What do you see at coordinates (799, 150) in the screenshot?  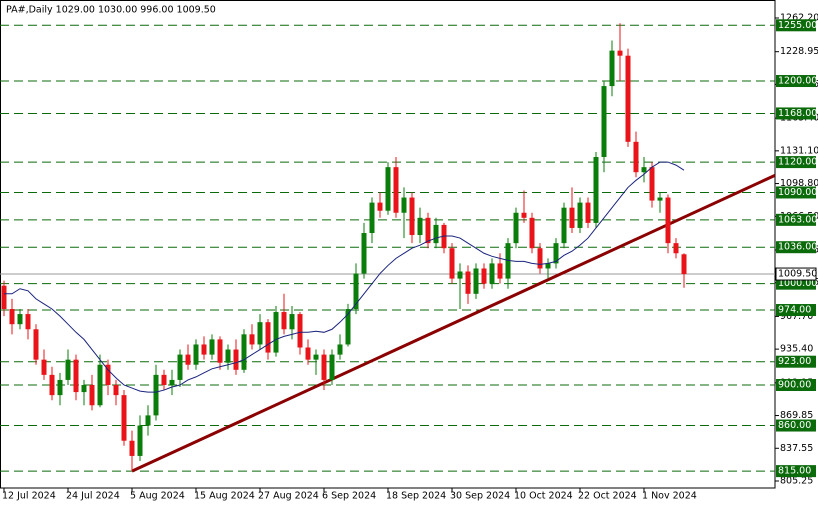 I see `y-tick-label: 1131.10` at bounding box center [799, 150].